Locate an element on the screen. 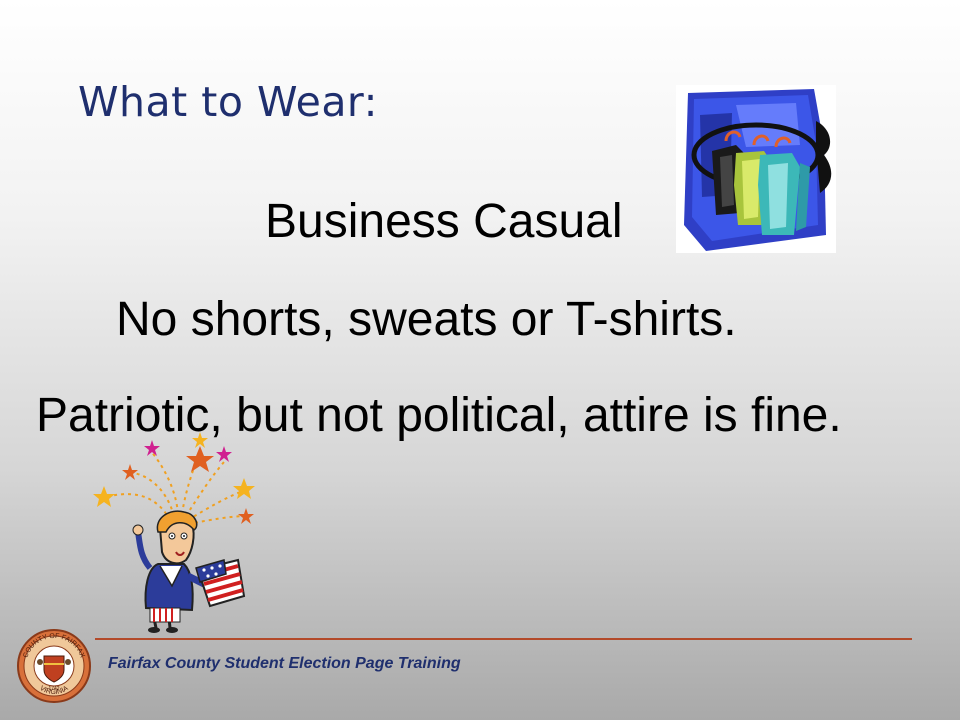 This screenshot has width=960, height=720. slide-title: What to Wear: is located at coordinates (228, 102).